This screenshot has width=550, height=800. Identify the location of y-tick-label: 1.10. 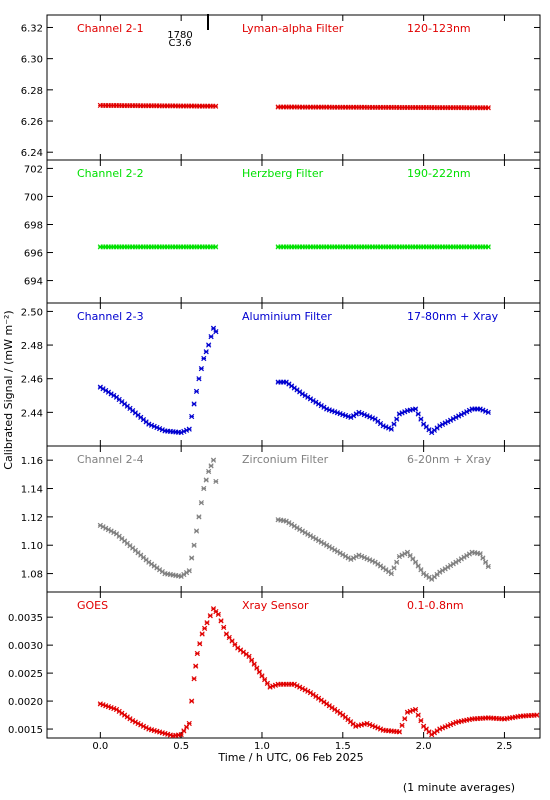
(32, 546).